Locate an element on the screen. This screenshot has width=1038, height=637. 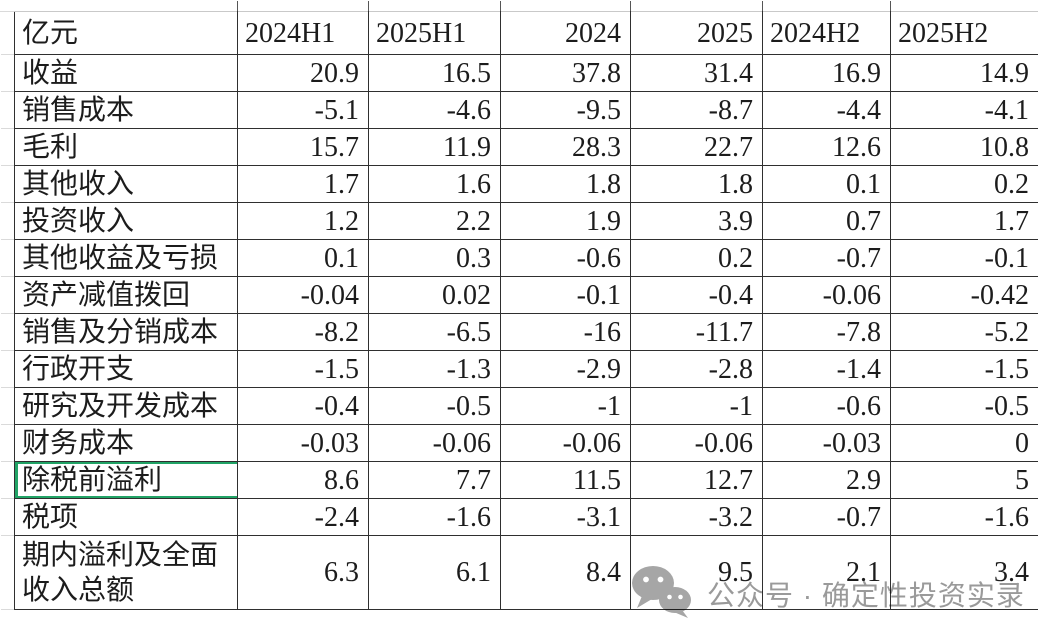
cell: -4.6 is located at coordinates (434, 110).